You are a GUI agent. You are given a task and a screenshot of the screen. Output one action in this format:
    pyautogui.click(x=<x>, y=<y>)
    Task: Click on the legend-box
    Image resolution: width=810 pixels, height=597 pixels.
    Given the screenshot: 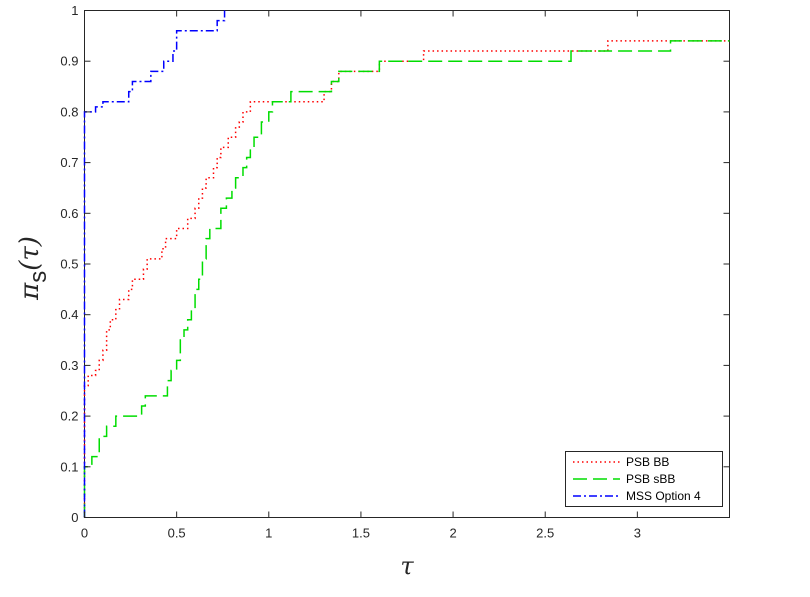 What is the action you would take?
    pyautogui.click(x=644, y=479)
    